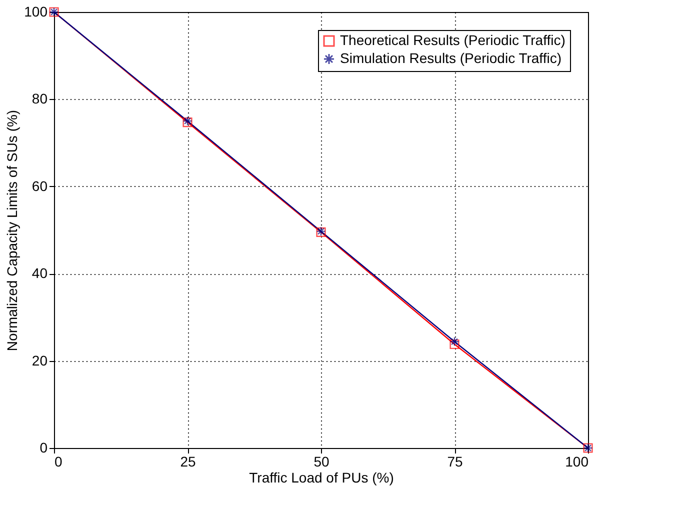 The image size is (681, 531). I want to click on x-tick-label: 50, so click(322, 462).